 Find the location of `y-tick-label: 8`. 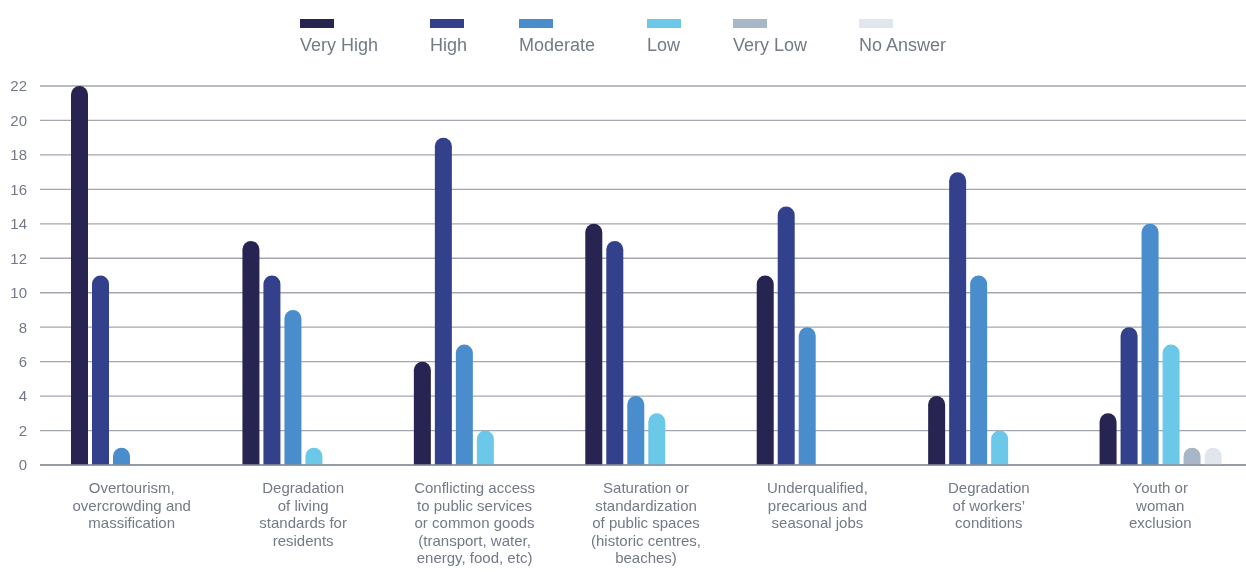

y-tick-label: 8 is located at coordinates (22, 327).